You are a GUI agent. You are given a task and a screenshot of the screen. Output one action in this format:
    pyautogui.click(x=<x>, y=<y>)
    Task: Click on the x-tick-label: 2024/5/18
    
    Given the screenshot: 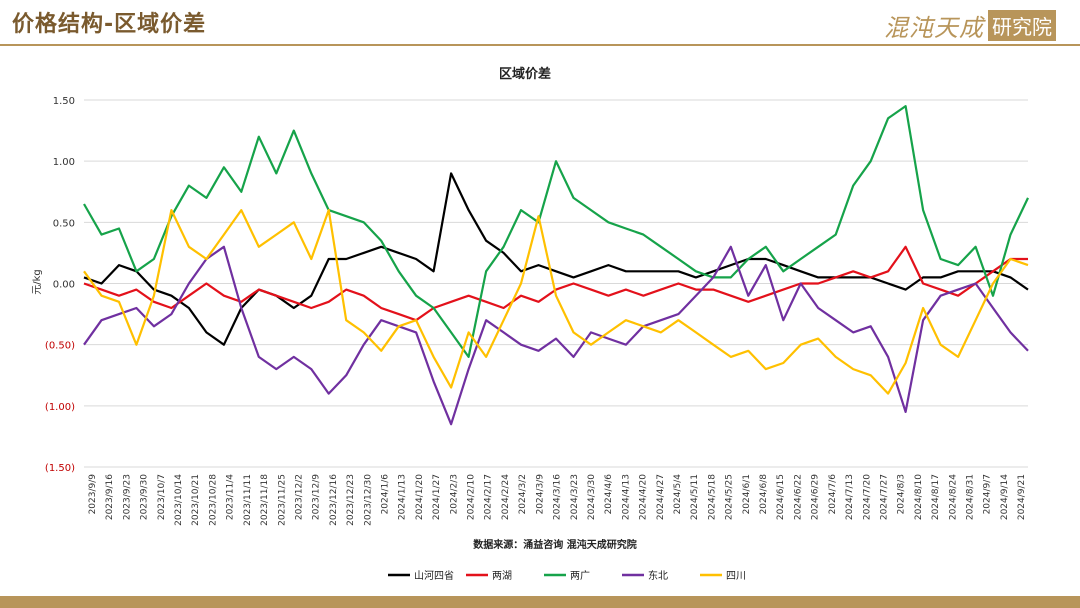 What is the action you would take?
    pyautogui.click(x=712, y=497)
    